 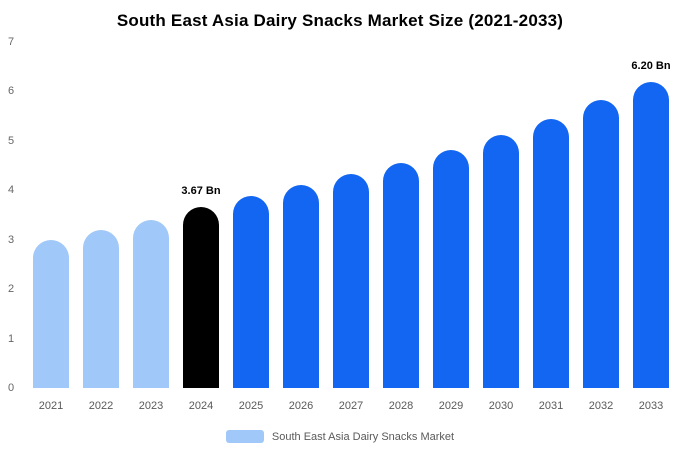 I want to click on y-axis-tick-label: 1, so click(x=11, y=338).